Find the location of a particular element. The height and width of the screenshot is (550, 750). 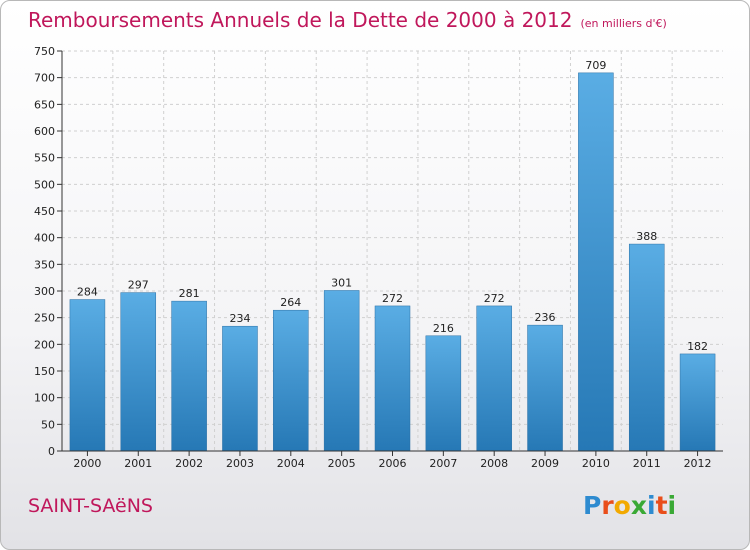

x-tick-label-2010: 2010 is located at coordinates (596, 463).